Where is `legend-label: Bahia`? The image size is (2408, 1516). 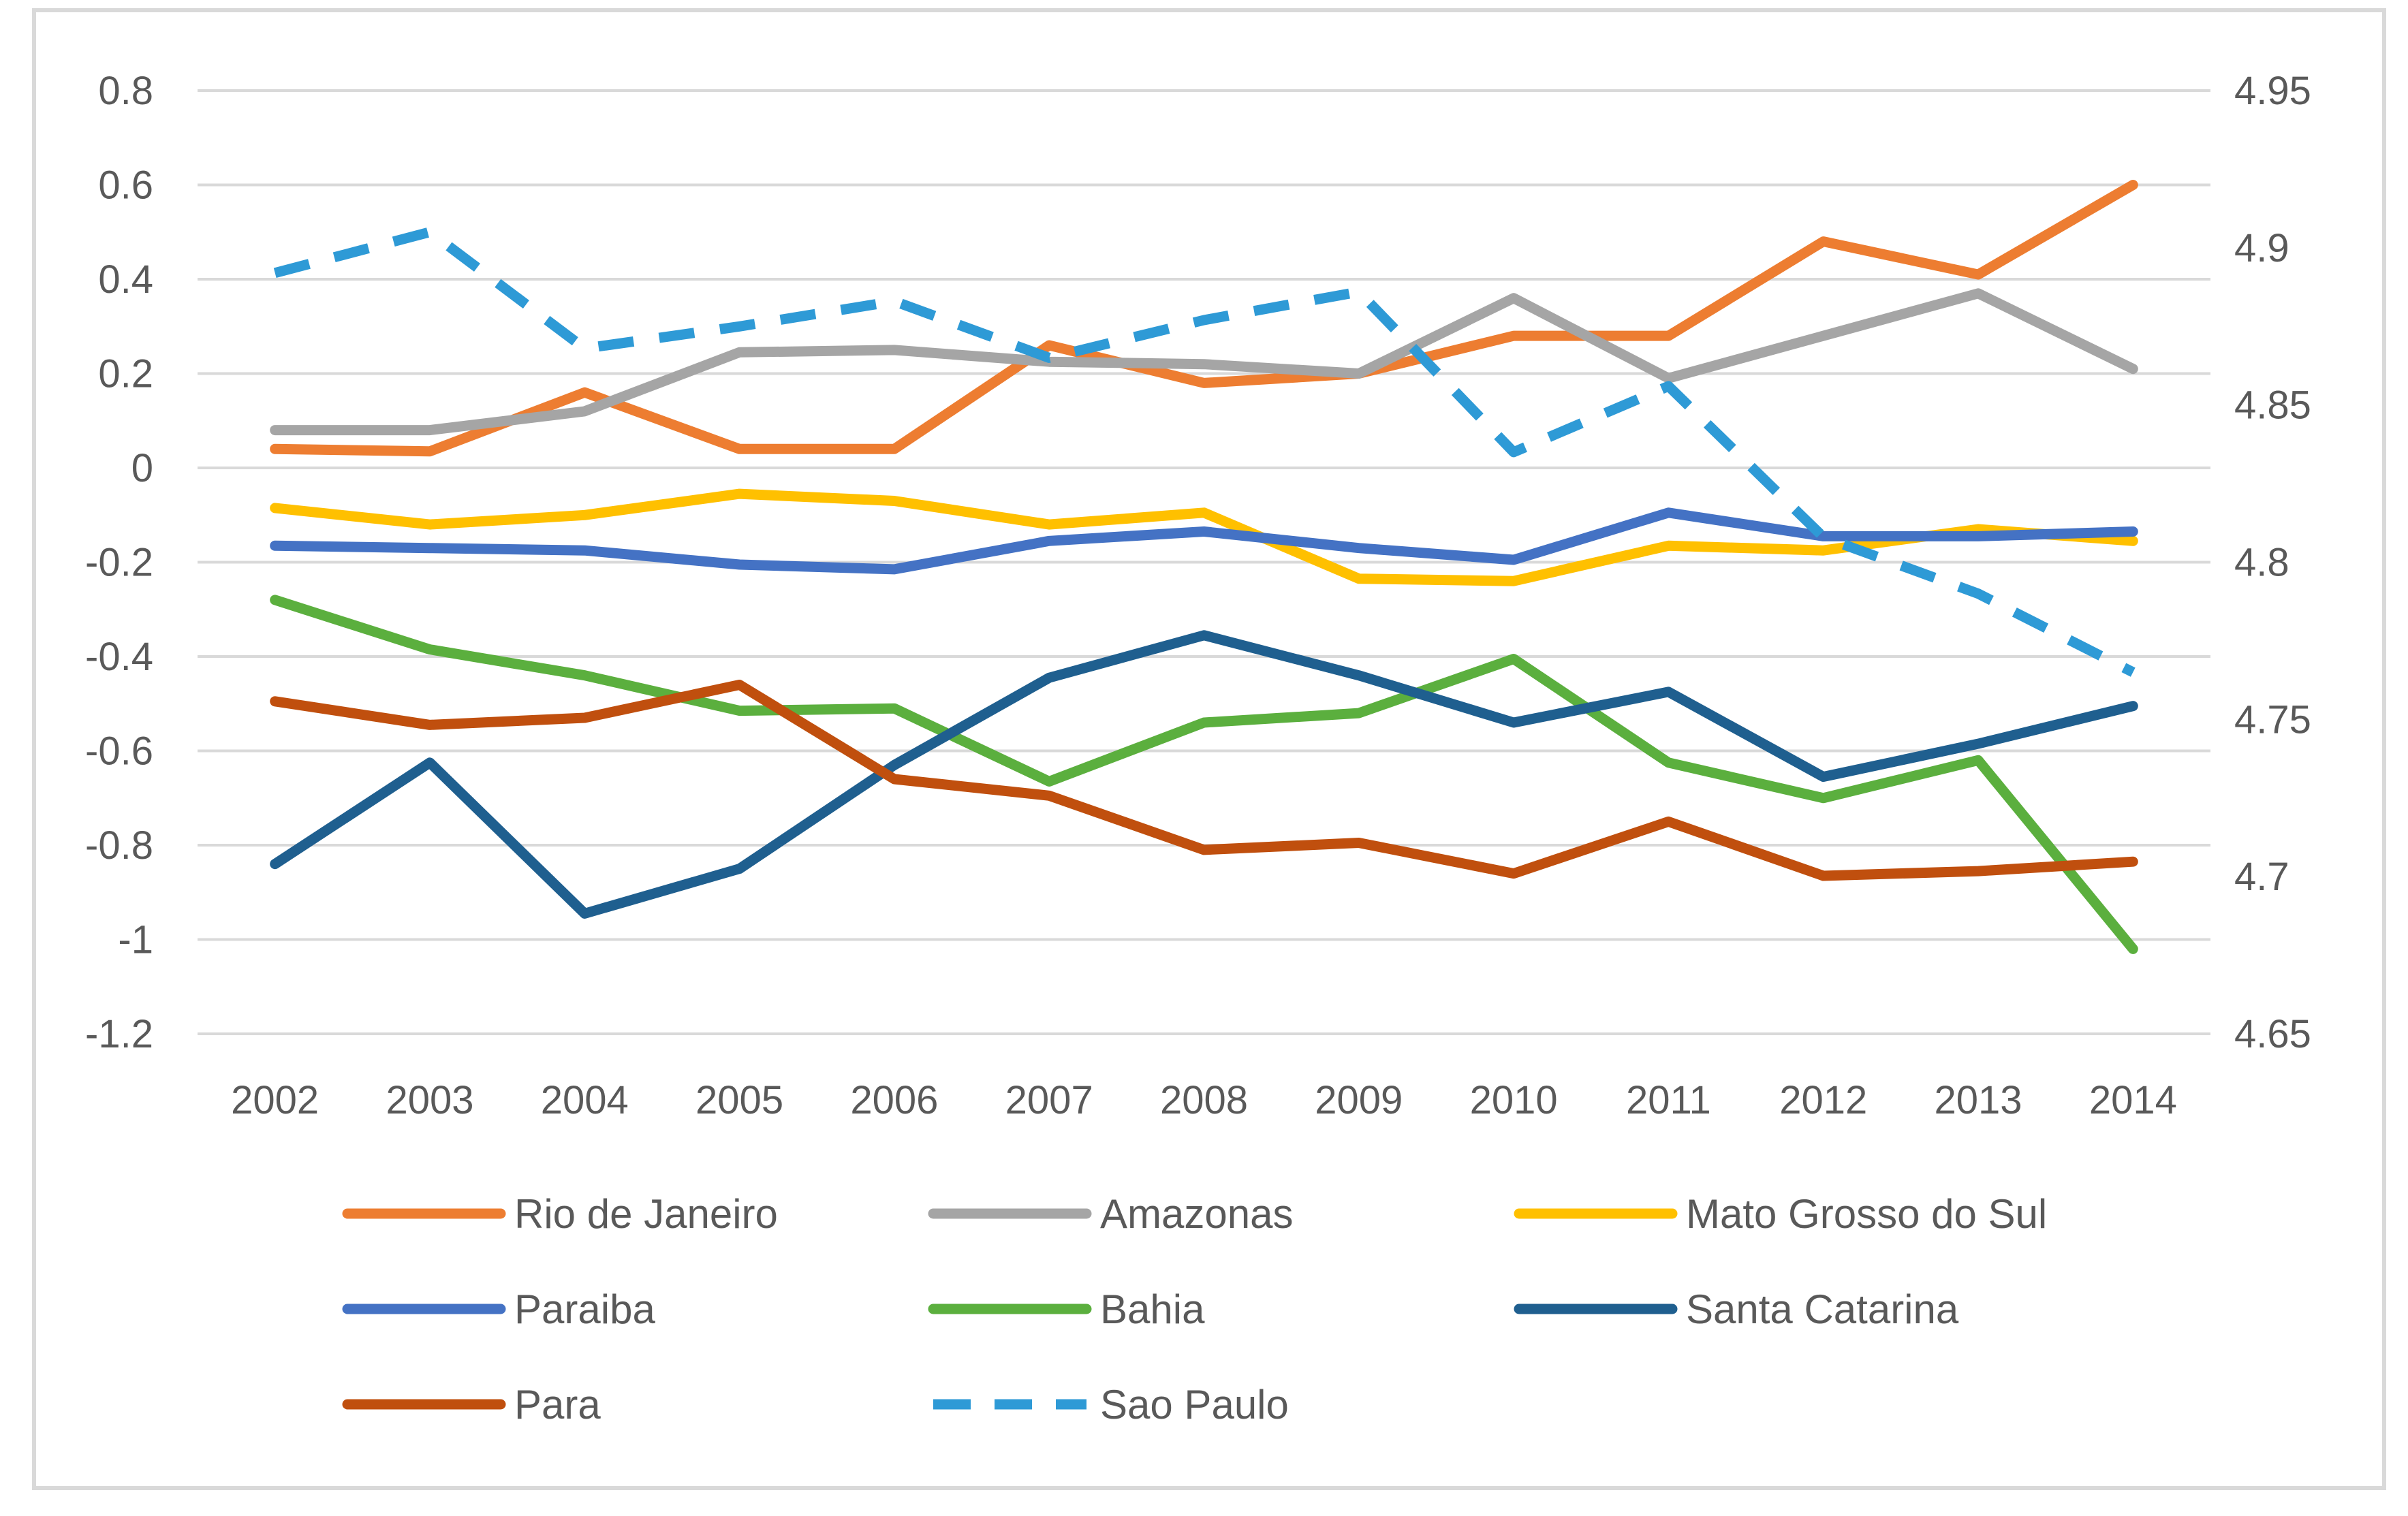
legend-label: Bahia is located at coordinates (1152, 1309).